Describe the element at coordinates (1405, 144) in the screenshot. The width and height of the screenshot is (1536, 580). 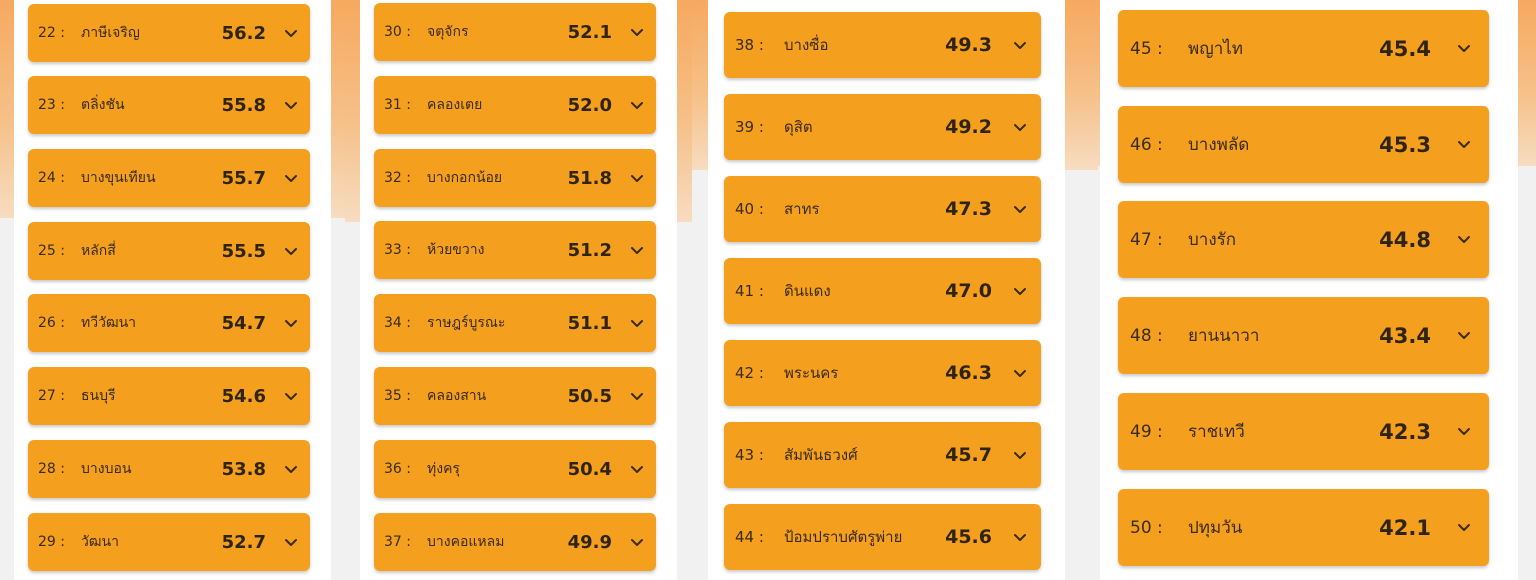
I see `score-value: 45.3` at that location.